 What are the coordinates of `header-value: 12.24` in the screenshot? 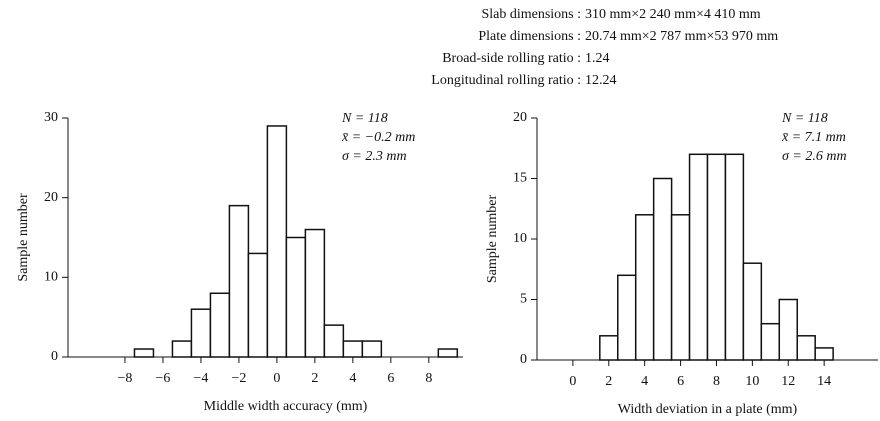 It's located at (601, 80).